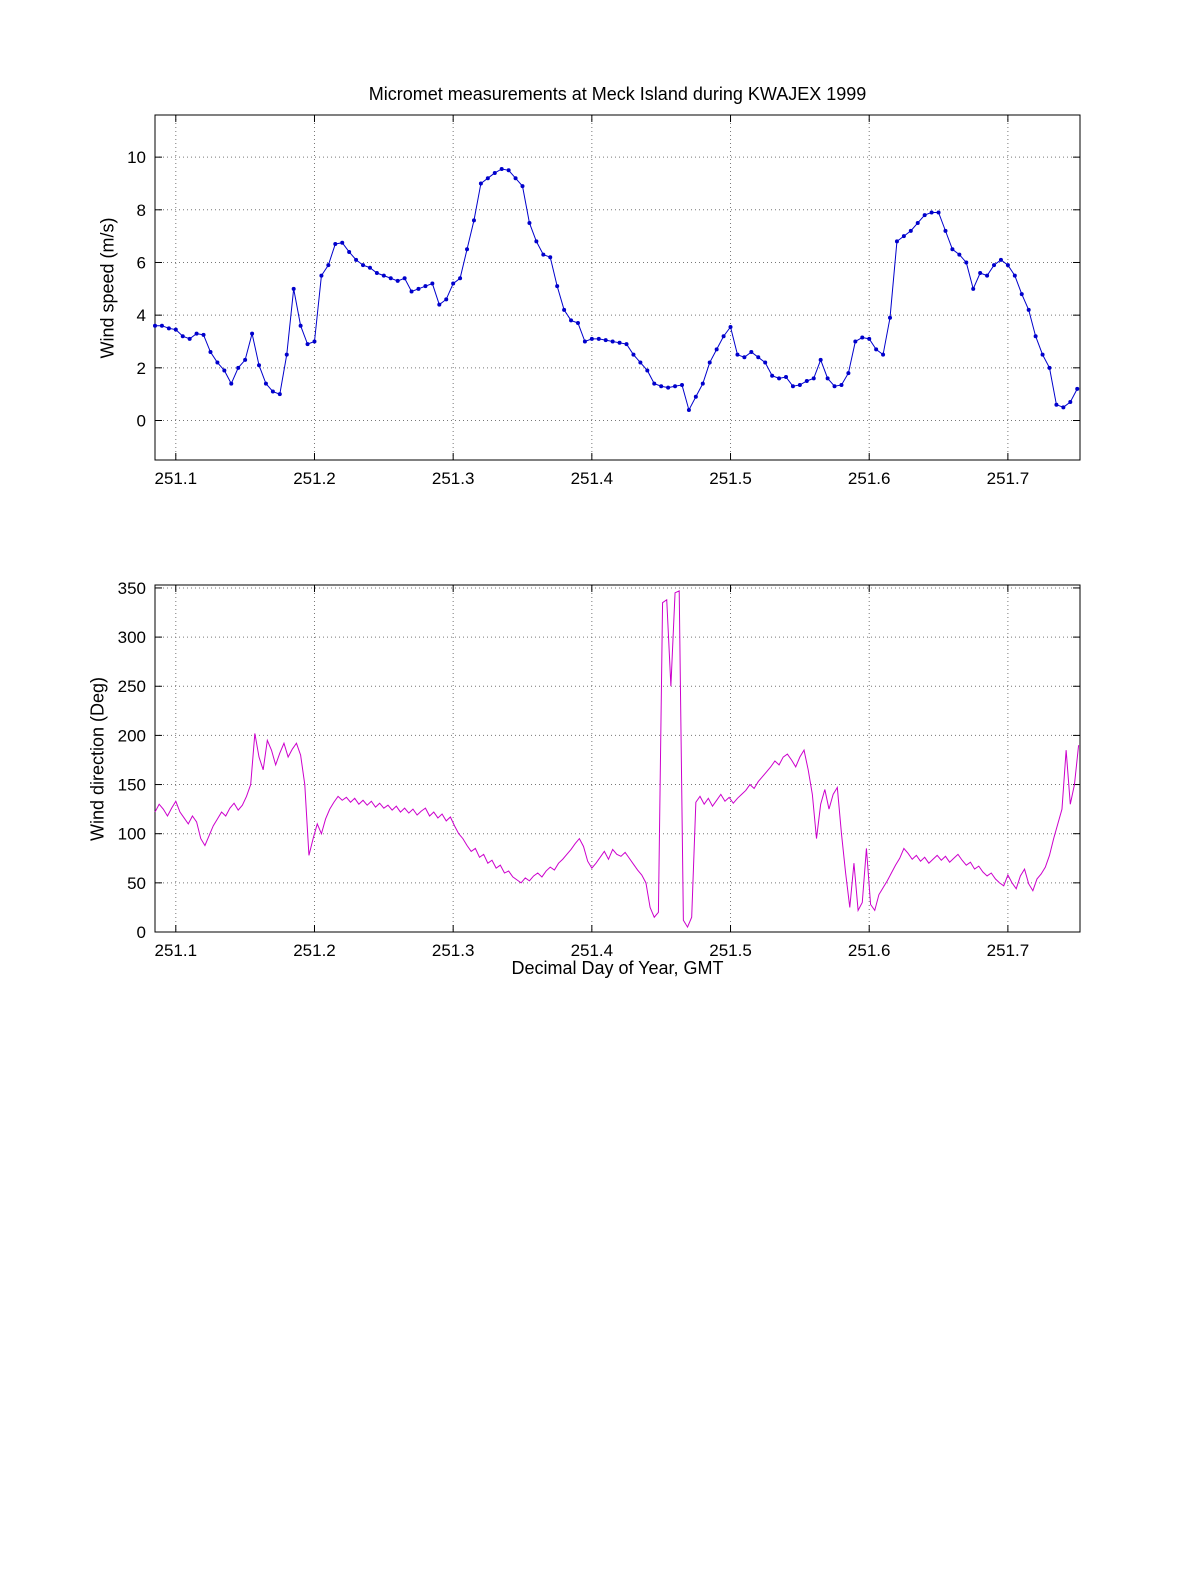 This screenshot has height=1575, width=1200. Describe the element at coordinates (132, 686) in the screenshot. I see `y-tick-label: 250` at that location.